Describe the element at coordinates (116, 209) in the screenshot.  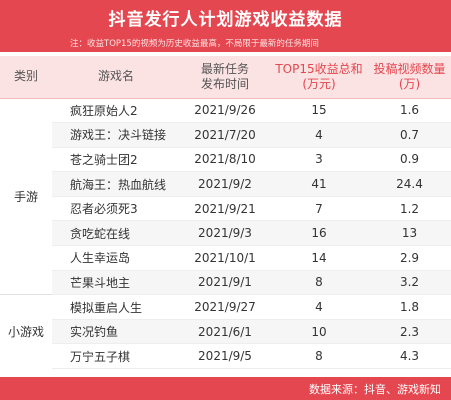
I see `game-name-cell: 忍者必须死3` at that location.